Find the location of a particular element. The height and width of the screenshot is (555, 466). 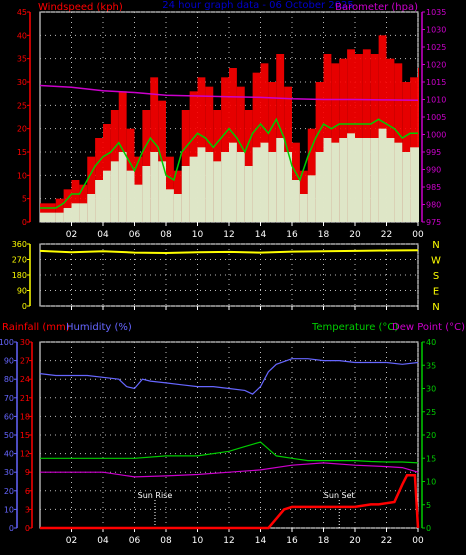

wind-x-tick-label: 00 is located at coordinates (418, 235).